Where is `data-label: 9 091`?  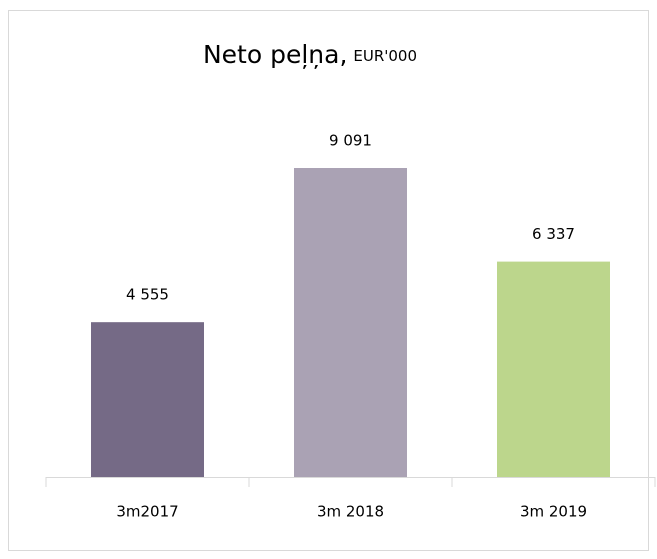 data-label: 9 091 is located at coordinates (350, 141).